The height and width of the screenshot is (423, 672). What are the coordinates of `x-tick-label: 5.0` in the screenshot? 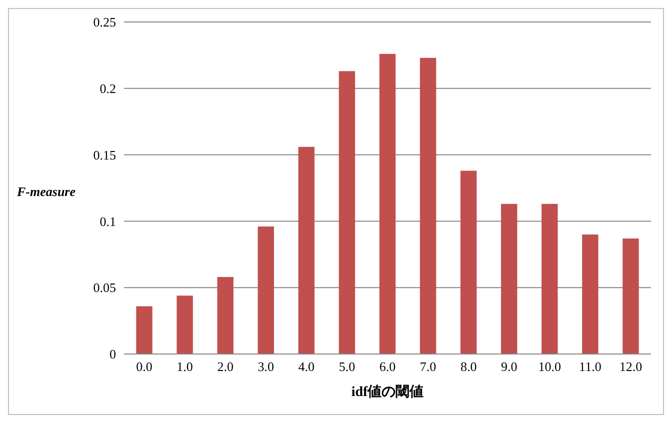 It's located at (347, 366).